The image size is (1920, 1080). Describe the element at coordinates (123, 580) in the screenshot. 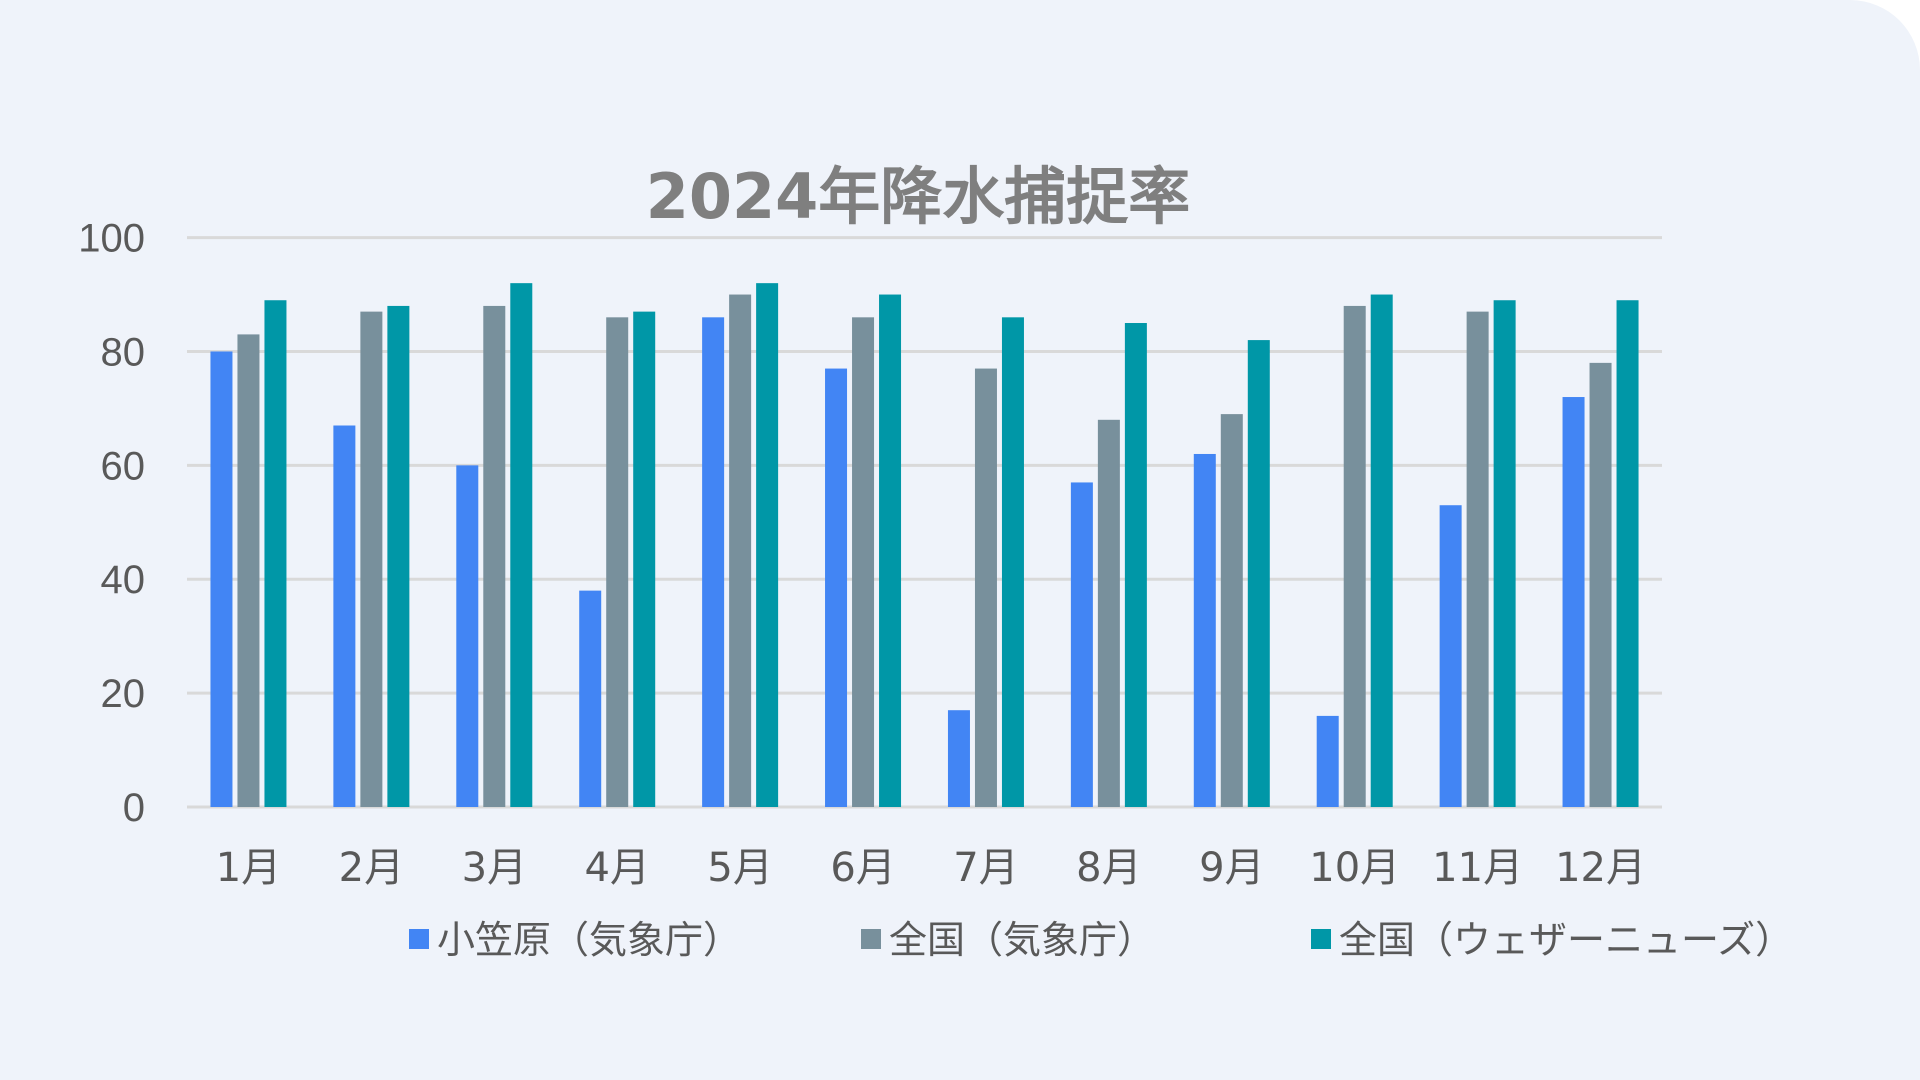

I see `y-tick-label: 40` at that location.